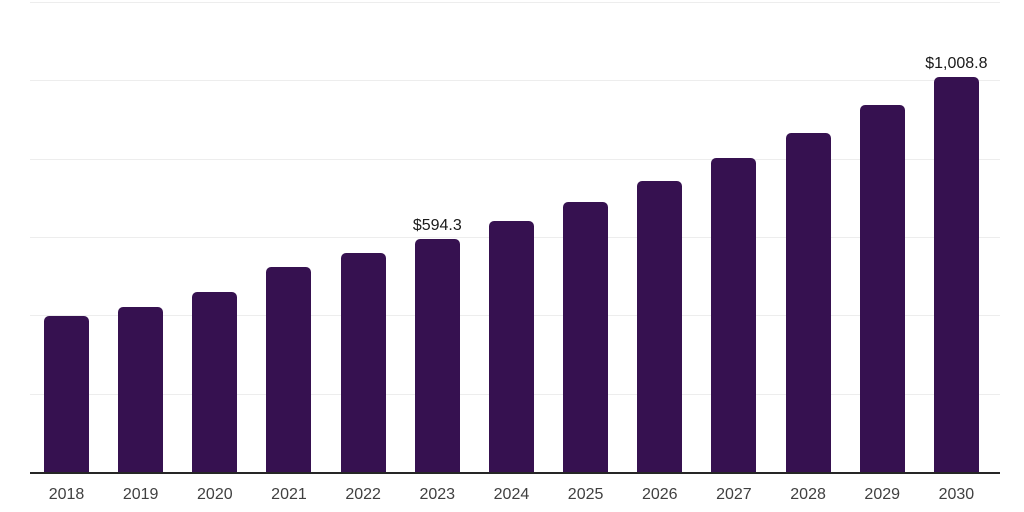 This screenshot has height=512, width=1024. I want to click on bar-slot-2025, so click(586, 237).